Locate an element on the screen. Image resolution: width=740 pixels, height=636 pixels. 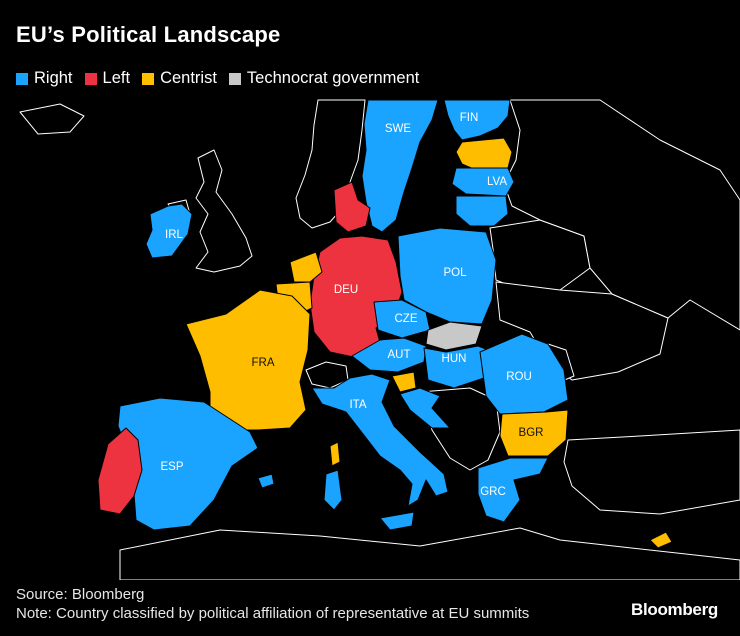
country-pol is located at coordinates (447, 276).